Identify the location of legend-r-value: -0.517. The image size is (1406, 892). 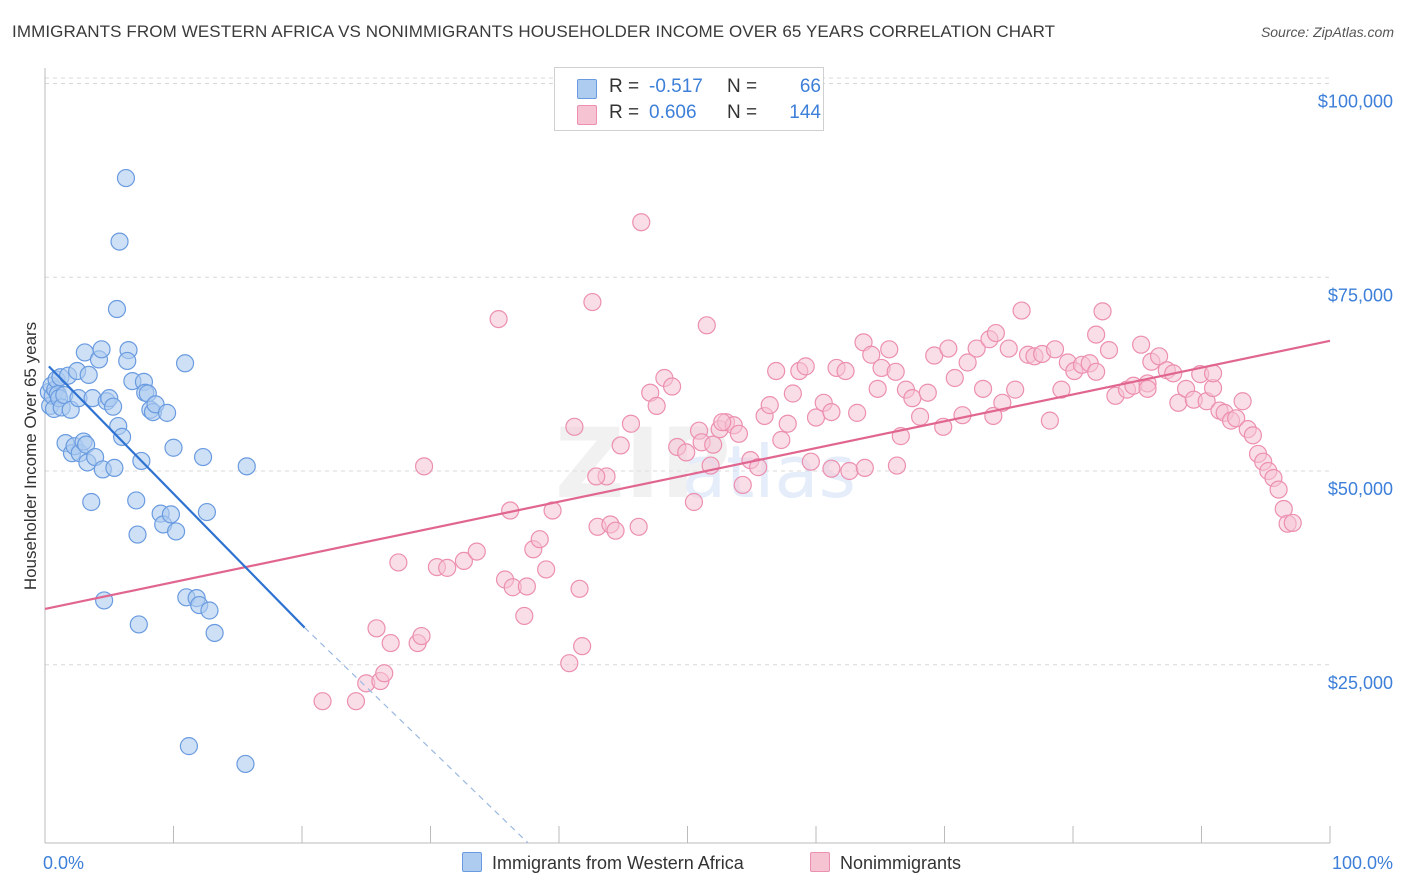
(676, 86).